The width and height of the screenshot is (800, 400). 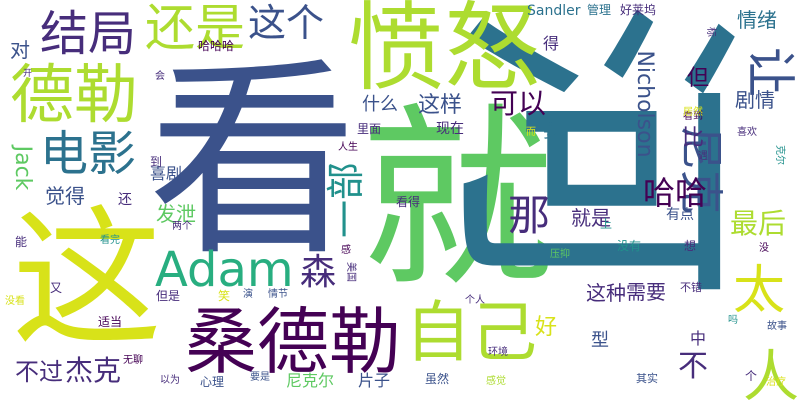 I want to click on word: 什么, so click(x=380, y=104).